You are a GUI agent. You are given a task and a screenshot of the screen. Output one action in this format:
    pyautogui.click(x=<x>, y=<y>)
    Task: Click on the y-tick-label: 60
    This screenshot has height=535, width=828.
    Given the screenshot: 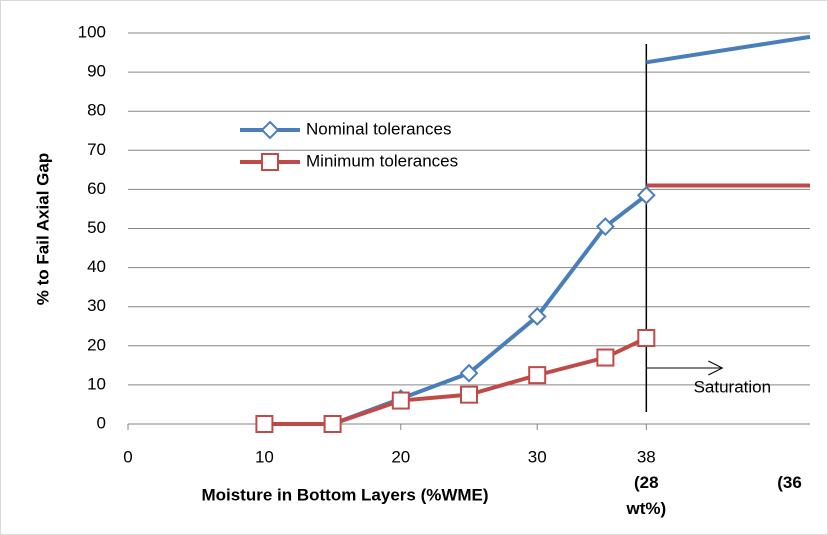 What is the action you would take?
    pyautogui.click(x=96, y=188)
    